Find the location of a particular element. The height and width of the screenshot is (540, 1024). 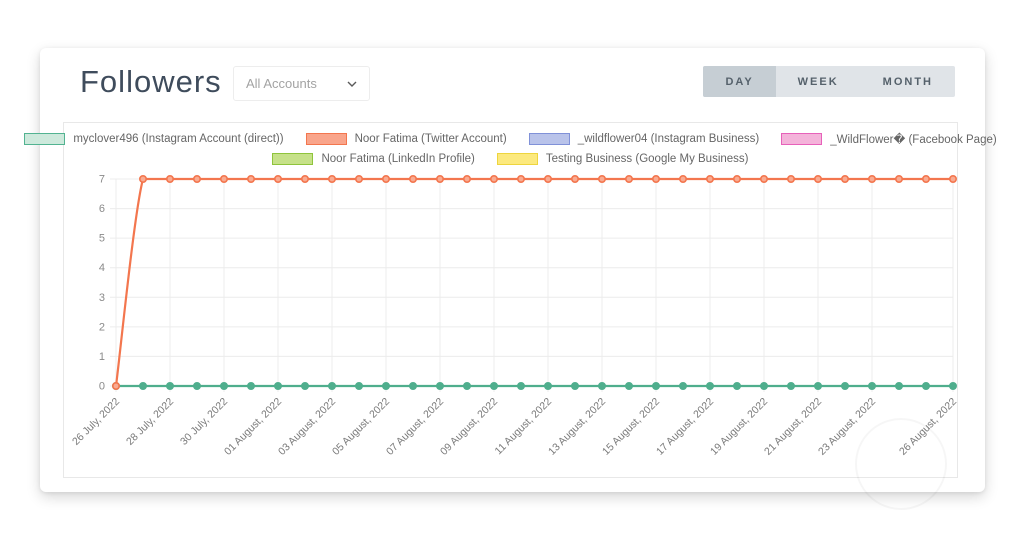

legend-label: Testing Business (Google My Business) is located at coordinates (647, 159).